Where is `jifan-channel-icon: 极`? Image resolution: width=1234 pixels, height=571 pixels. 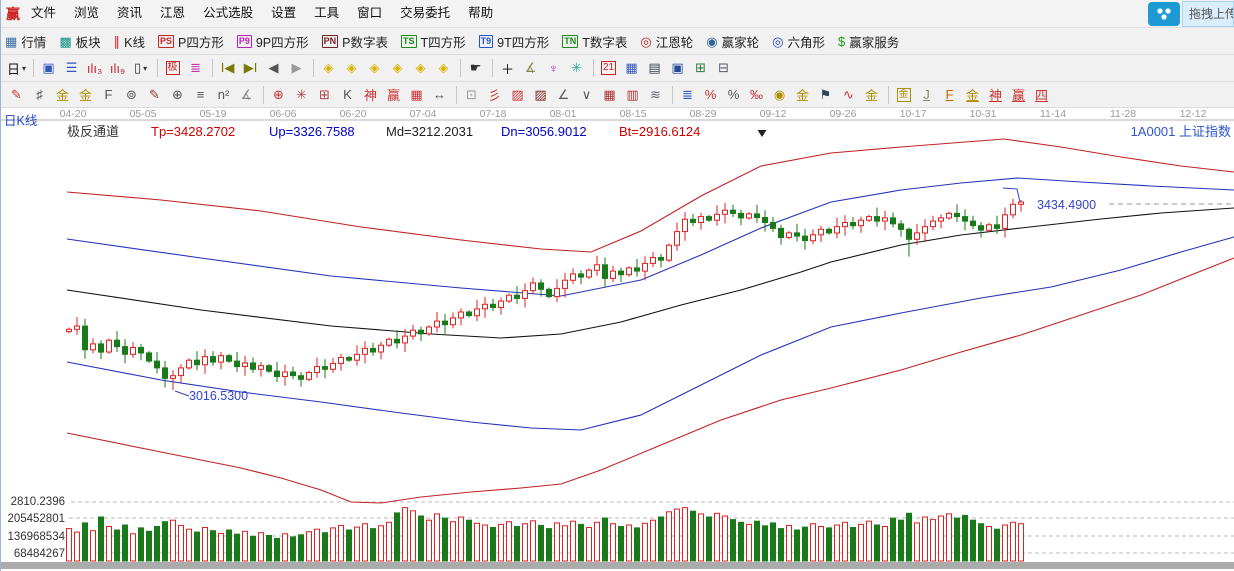 jifan-channel-icon: 极 is located at coordinates (172, 68).